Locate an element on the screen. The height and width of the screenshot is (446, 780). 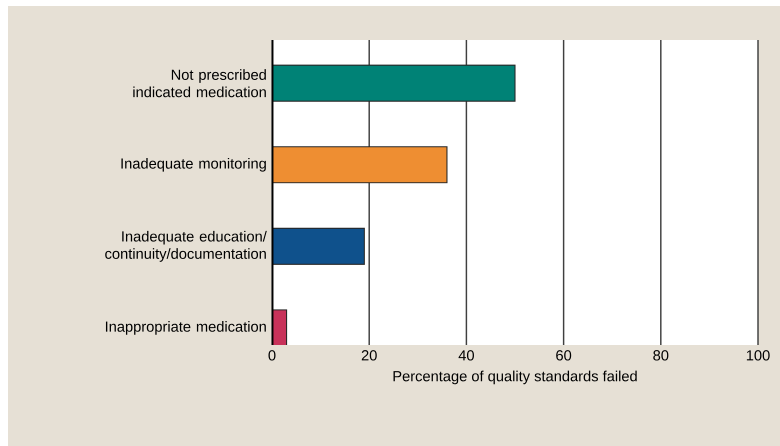
x-tick-label: 0 is located at coordinates (272, 355).